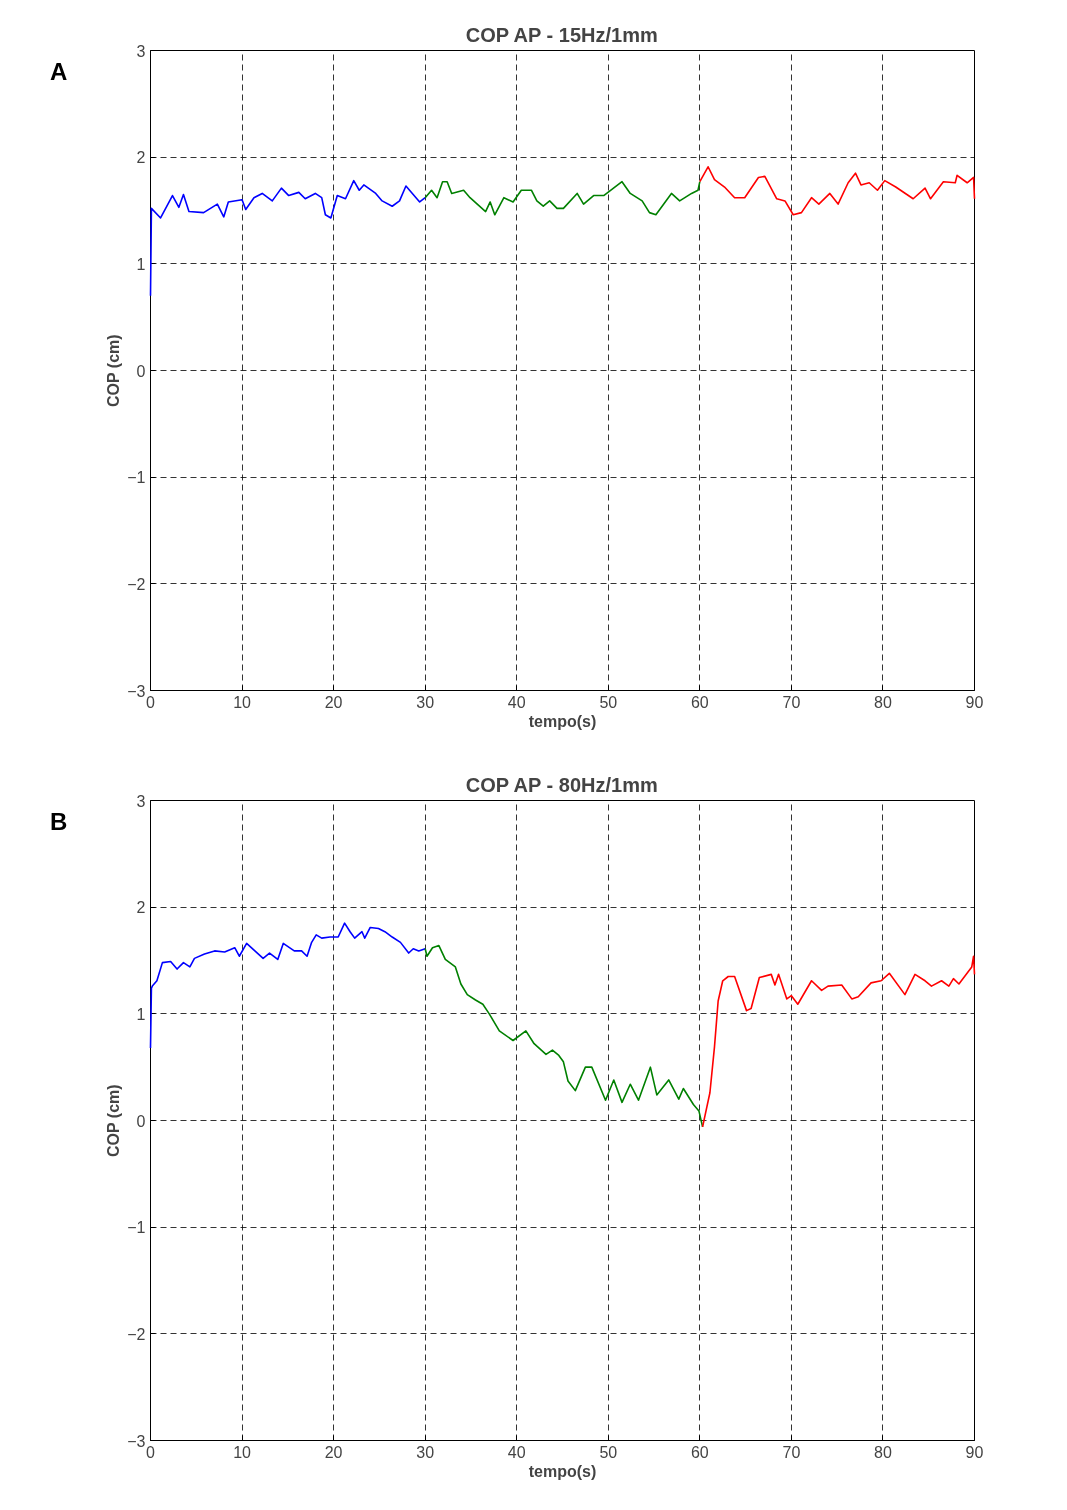  Describe the element at coordinates (561, 784) in the screenshot. I see `chart-title: COP AP - 80Hz/1mm` at that location.